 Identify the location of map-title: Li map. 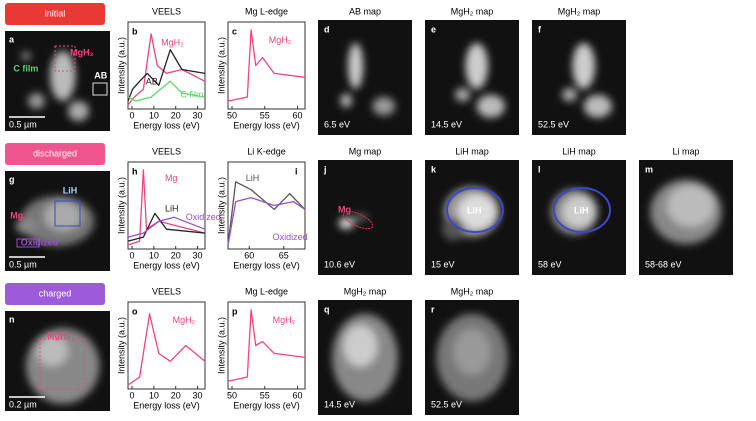
(685, 151).